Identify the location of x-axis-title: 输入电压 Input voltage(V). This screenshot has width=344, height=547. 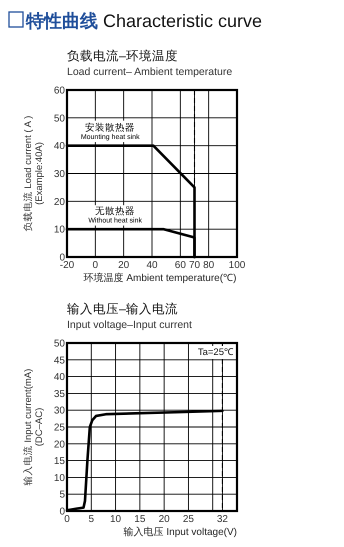
(180, 532).